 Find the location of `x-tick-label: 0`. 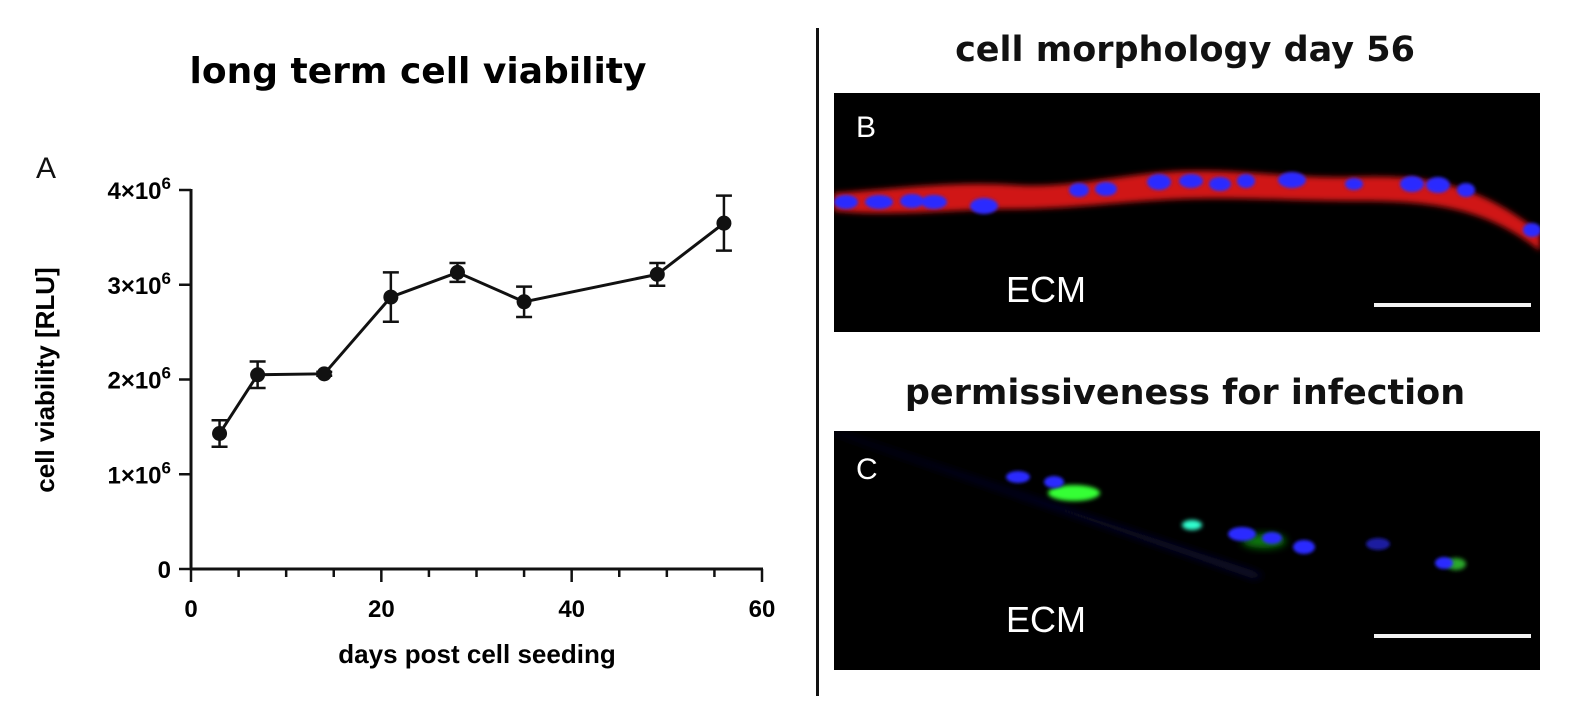

x-tick-label: 0 is located at coordinates (190, 609).